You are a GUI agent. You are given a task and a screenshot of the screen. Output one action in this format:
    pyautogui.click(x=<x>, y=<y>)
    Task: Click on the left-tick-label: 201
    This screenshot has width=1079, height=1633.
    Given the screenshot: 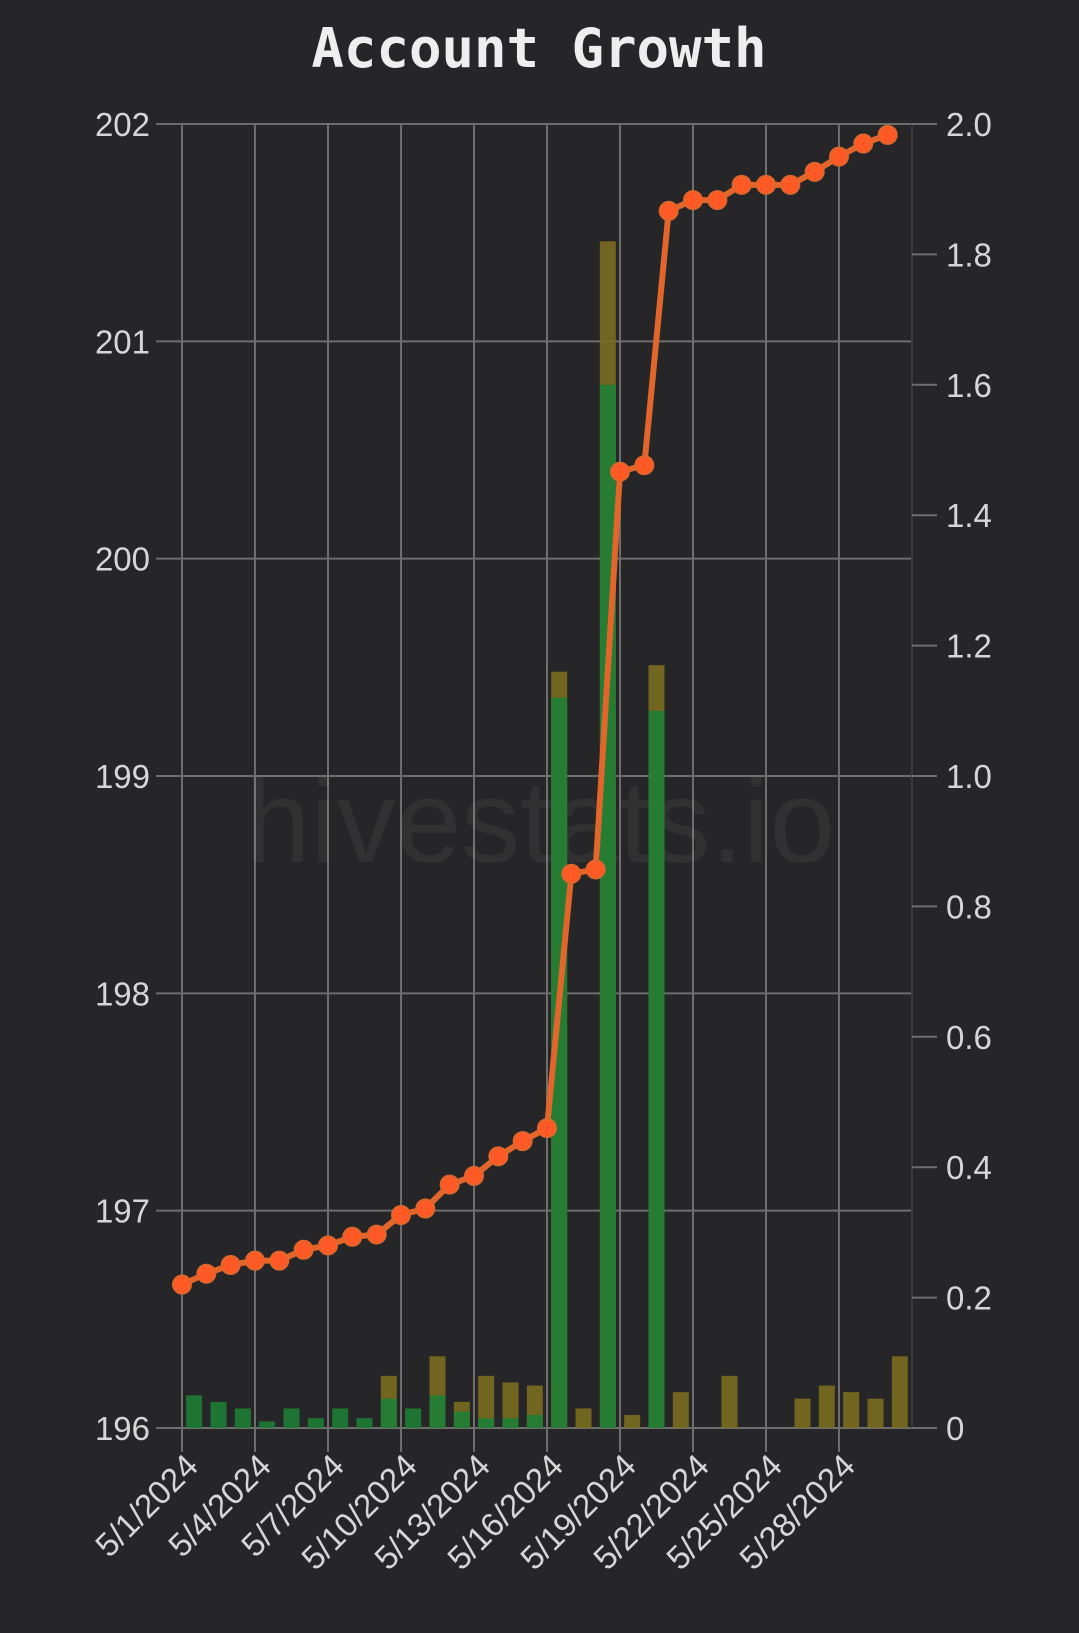 What is the action you would take?
    pyautogui.click(x=122, y=341)
    